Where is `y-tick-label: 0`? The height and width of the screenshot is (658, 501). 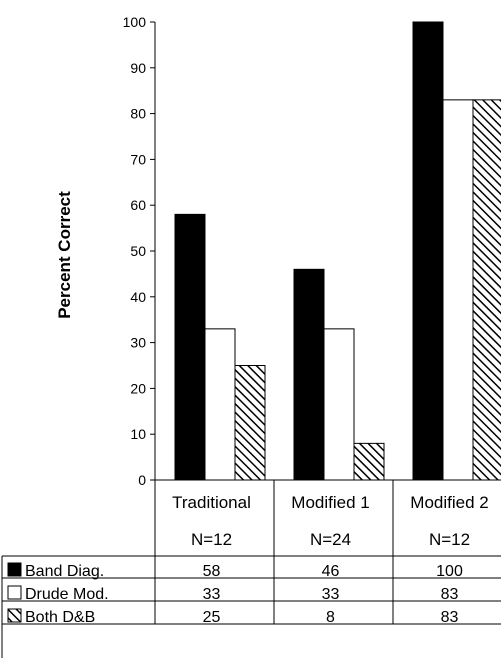 y-tick-label: 0 is located at coordinates (142, 480).